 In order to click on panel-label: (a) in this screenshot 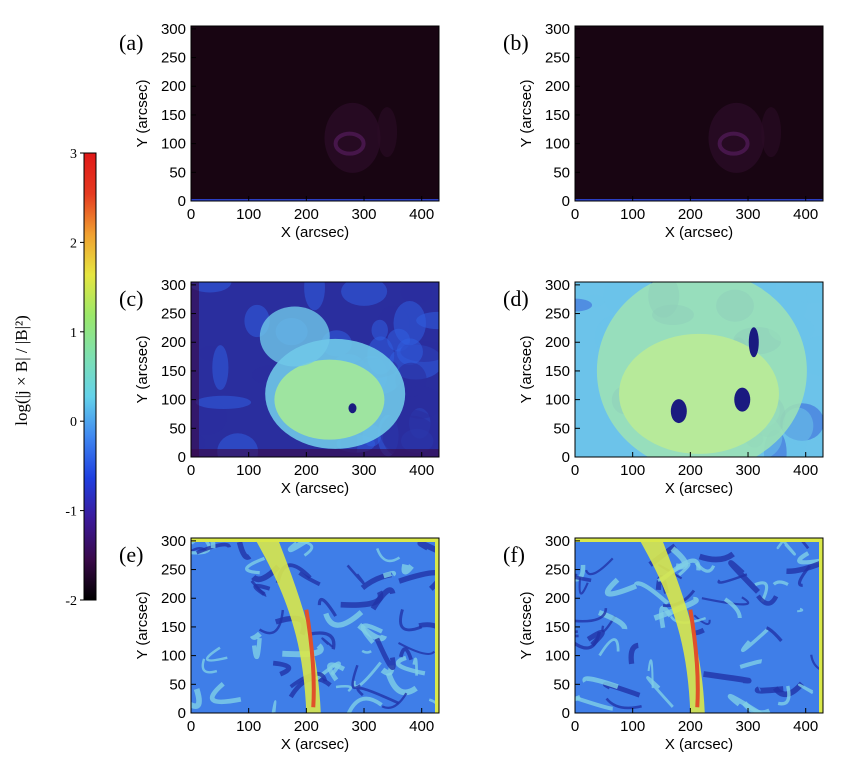, I will do `click(131, 42)`.